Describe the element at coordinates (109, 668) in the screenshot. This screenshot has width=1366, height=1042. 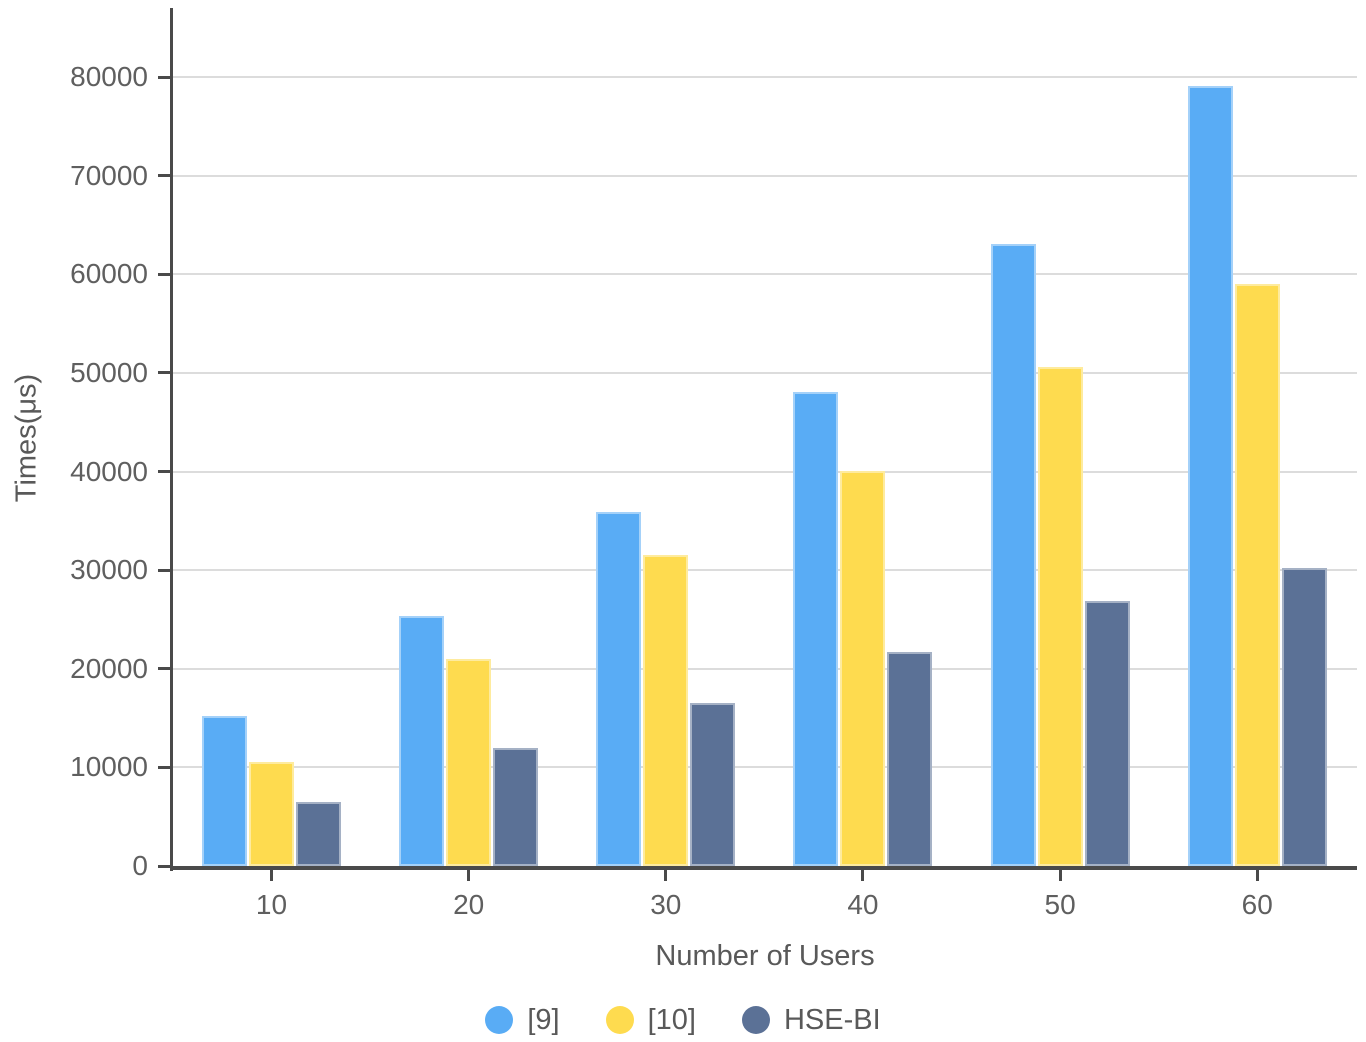
I see `y-tick-label: 20000` at that location.